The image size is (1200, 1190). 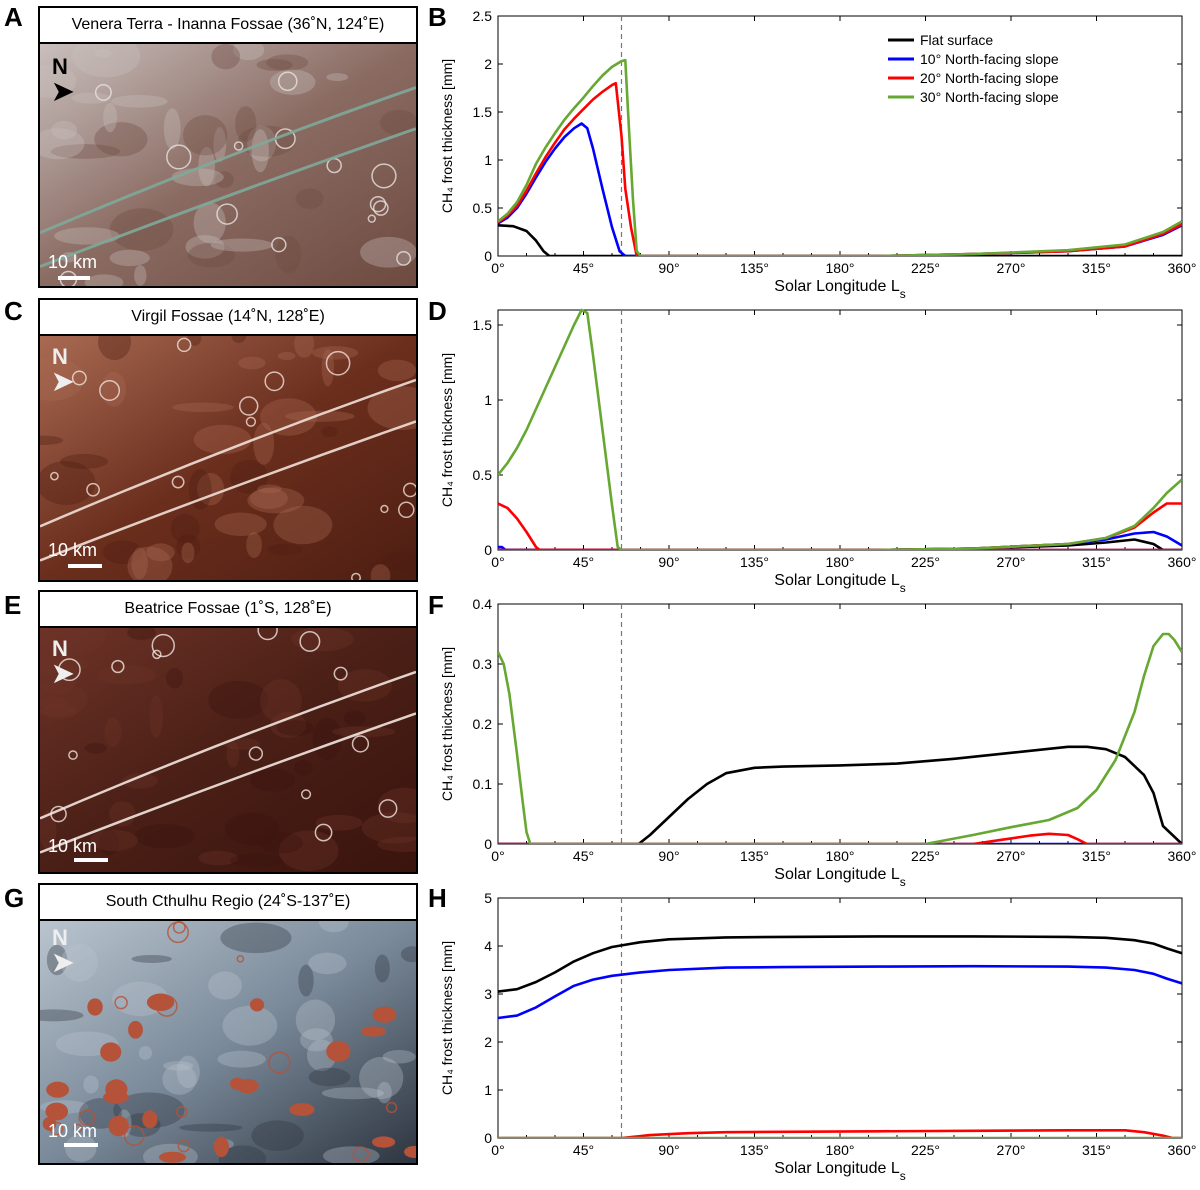 I want to click on y-tick-label: 2, so click(x=488, y=1042).